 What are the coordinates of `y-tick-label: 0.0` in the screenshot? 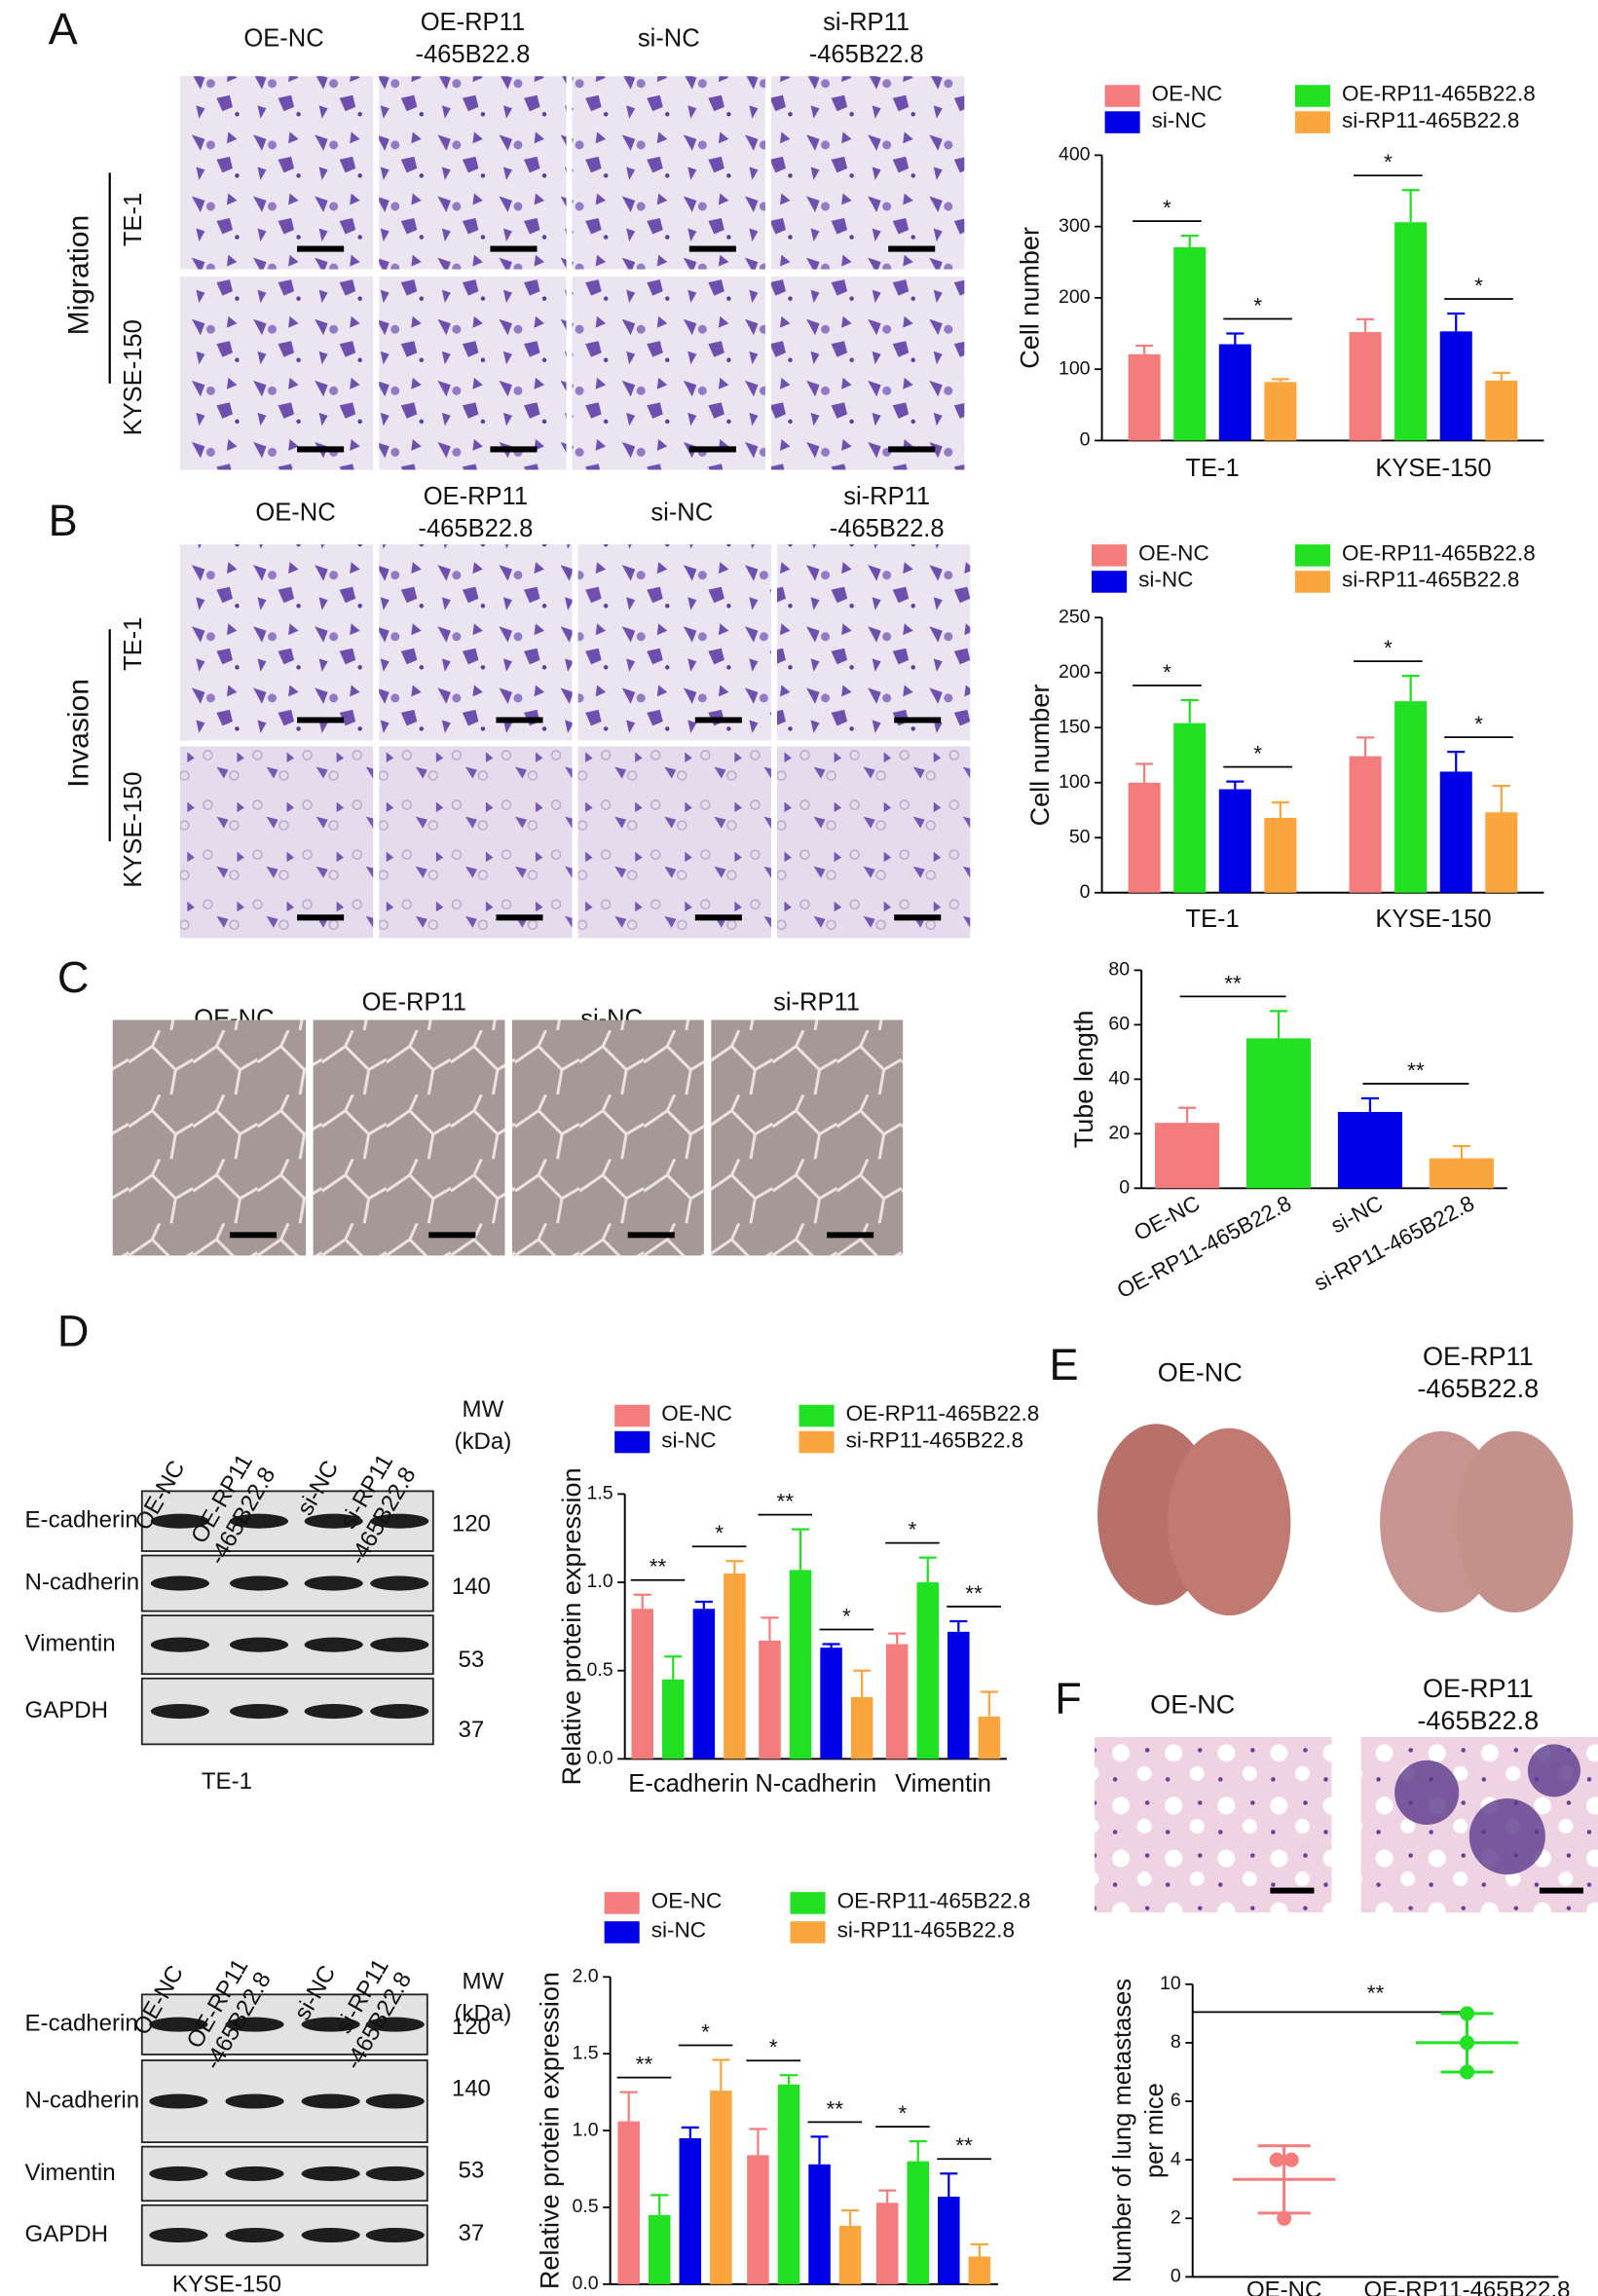 It's located at (600, 1759).